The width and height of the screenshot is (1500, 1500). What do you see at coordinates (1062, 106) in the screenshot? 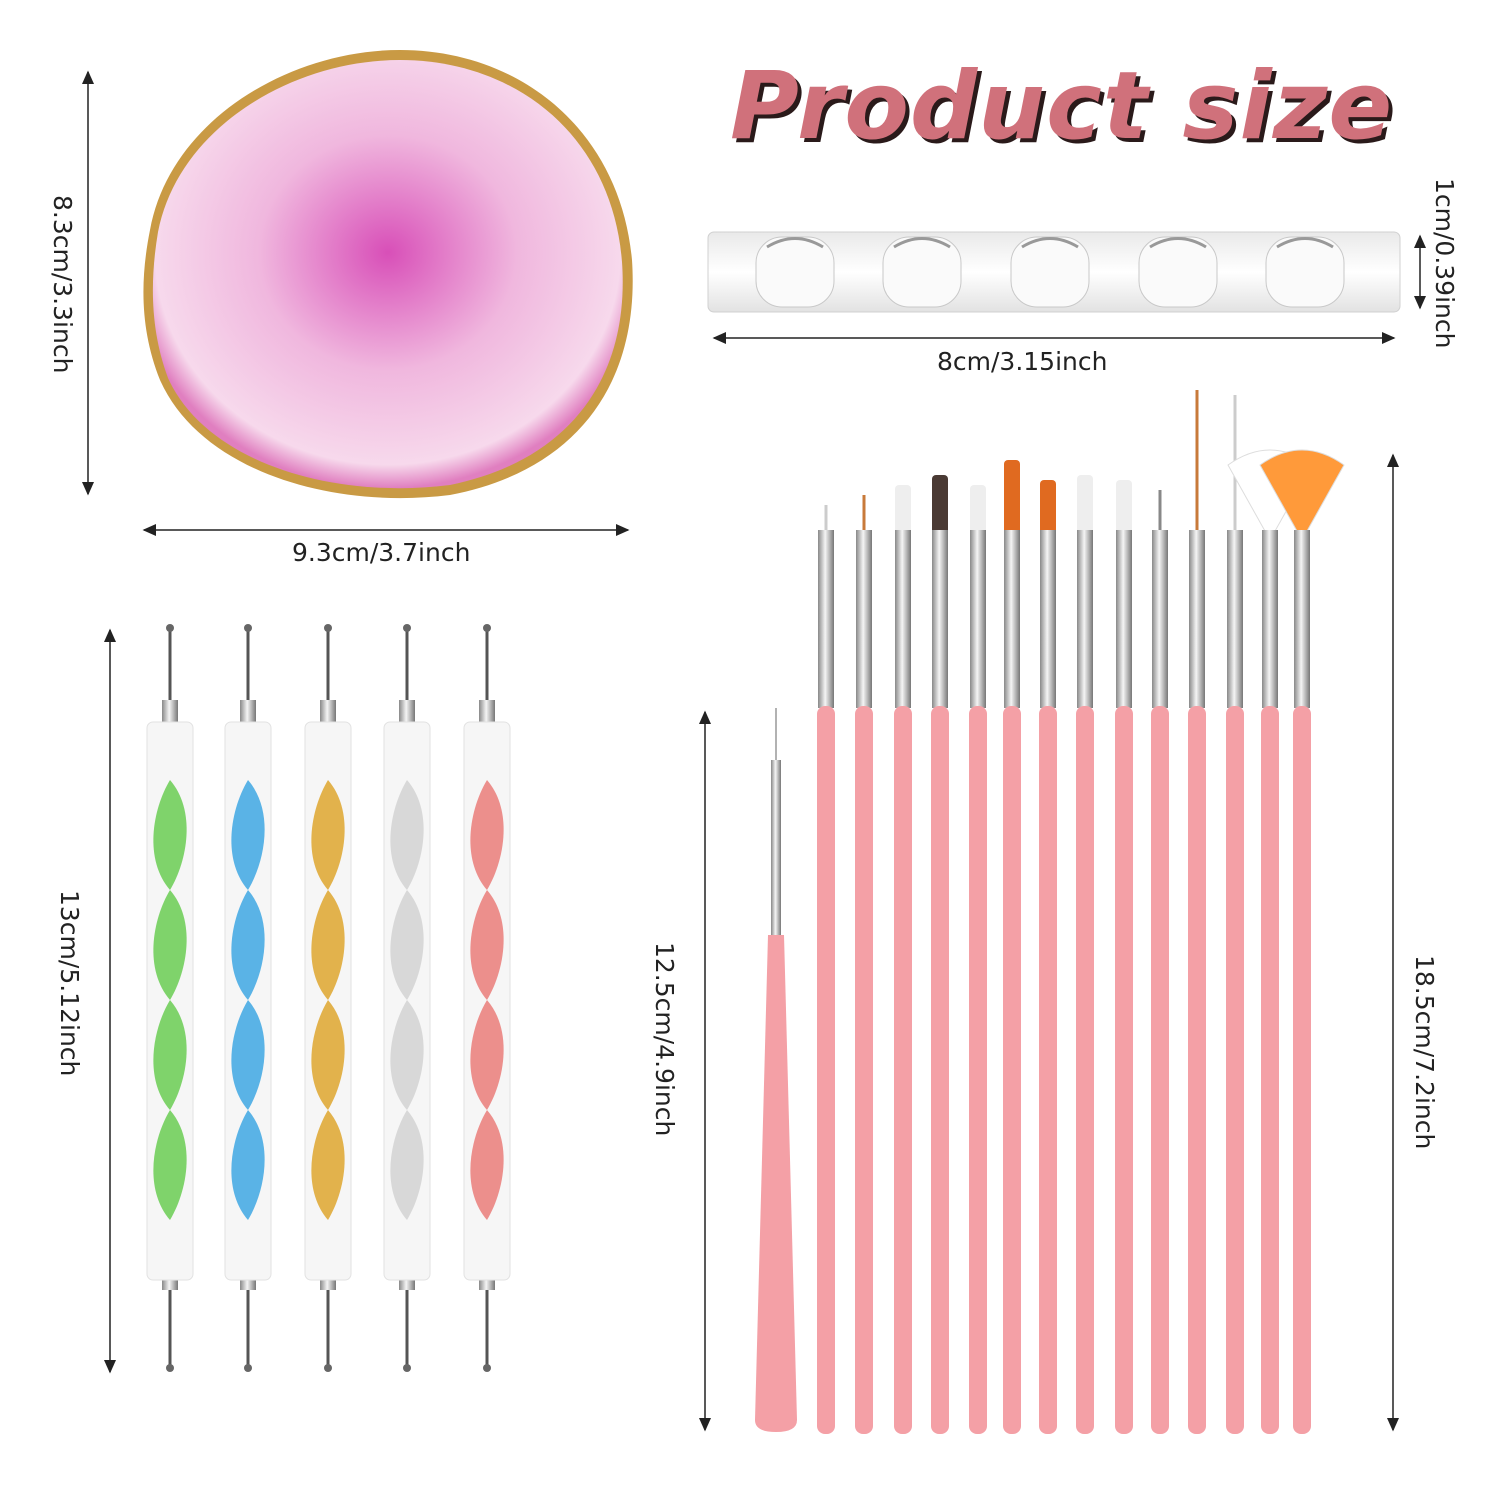
I see `title: Product size` at bounding box center [1062, 106].